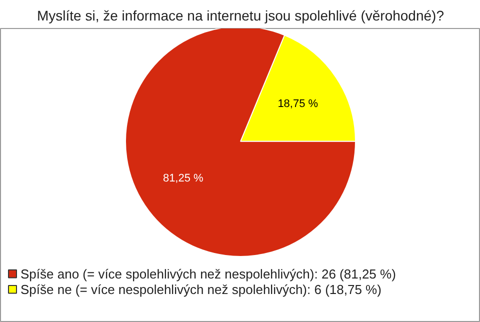  What do you see at coordinates (201, 289) in the screenshot?
I see `legend-label: Spíše ne (= více nespolehlivých než spolehlivých): 6 (18,75 %)` at bounding box center [201, 289].